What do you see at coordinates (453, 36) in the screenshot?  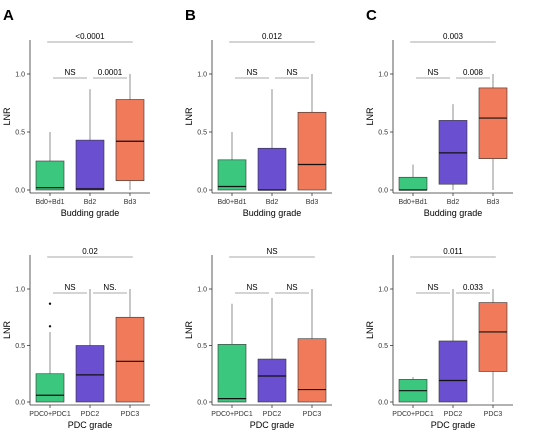 I see `comparison-label: 0.003` at bounding box center [453, 36].